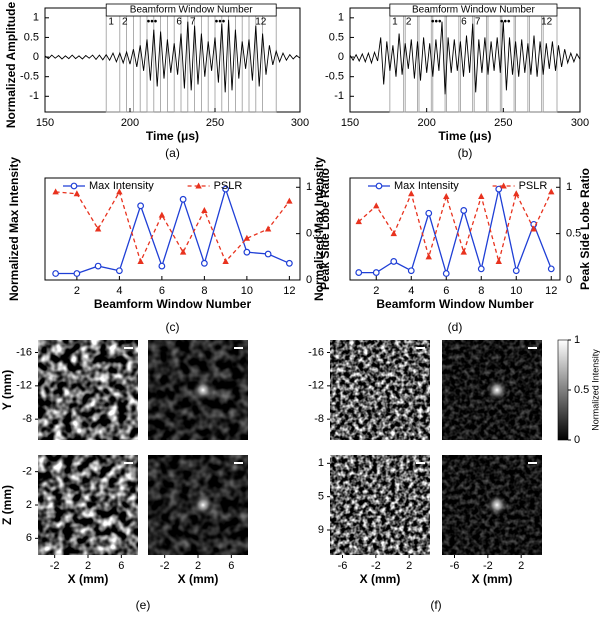  Describe the element at coordinates (581, 390) in the screenshot. I see `colorbar-tick-label: 0.5` at that location.